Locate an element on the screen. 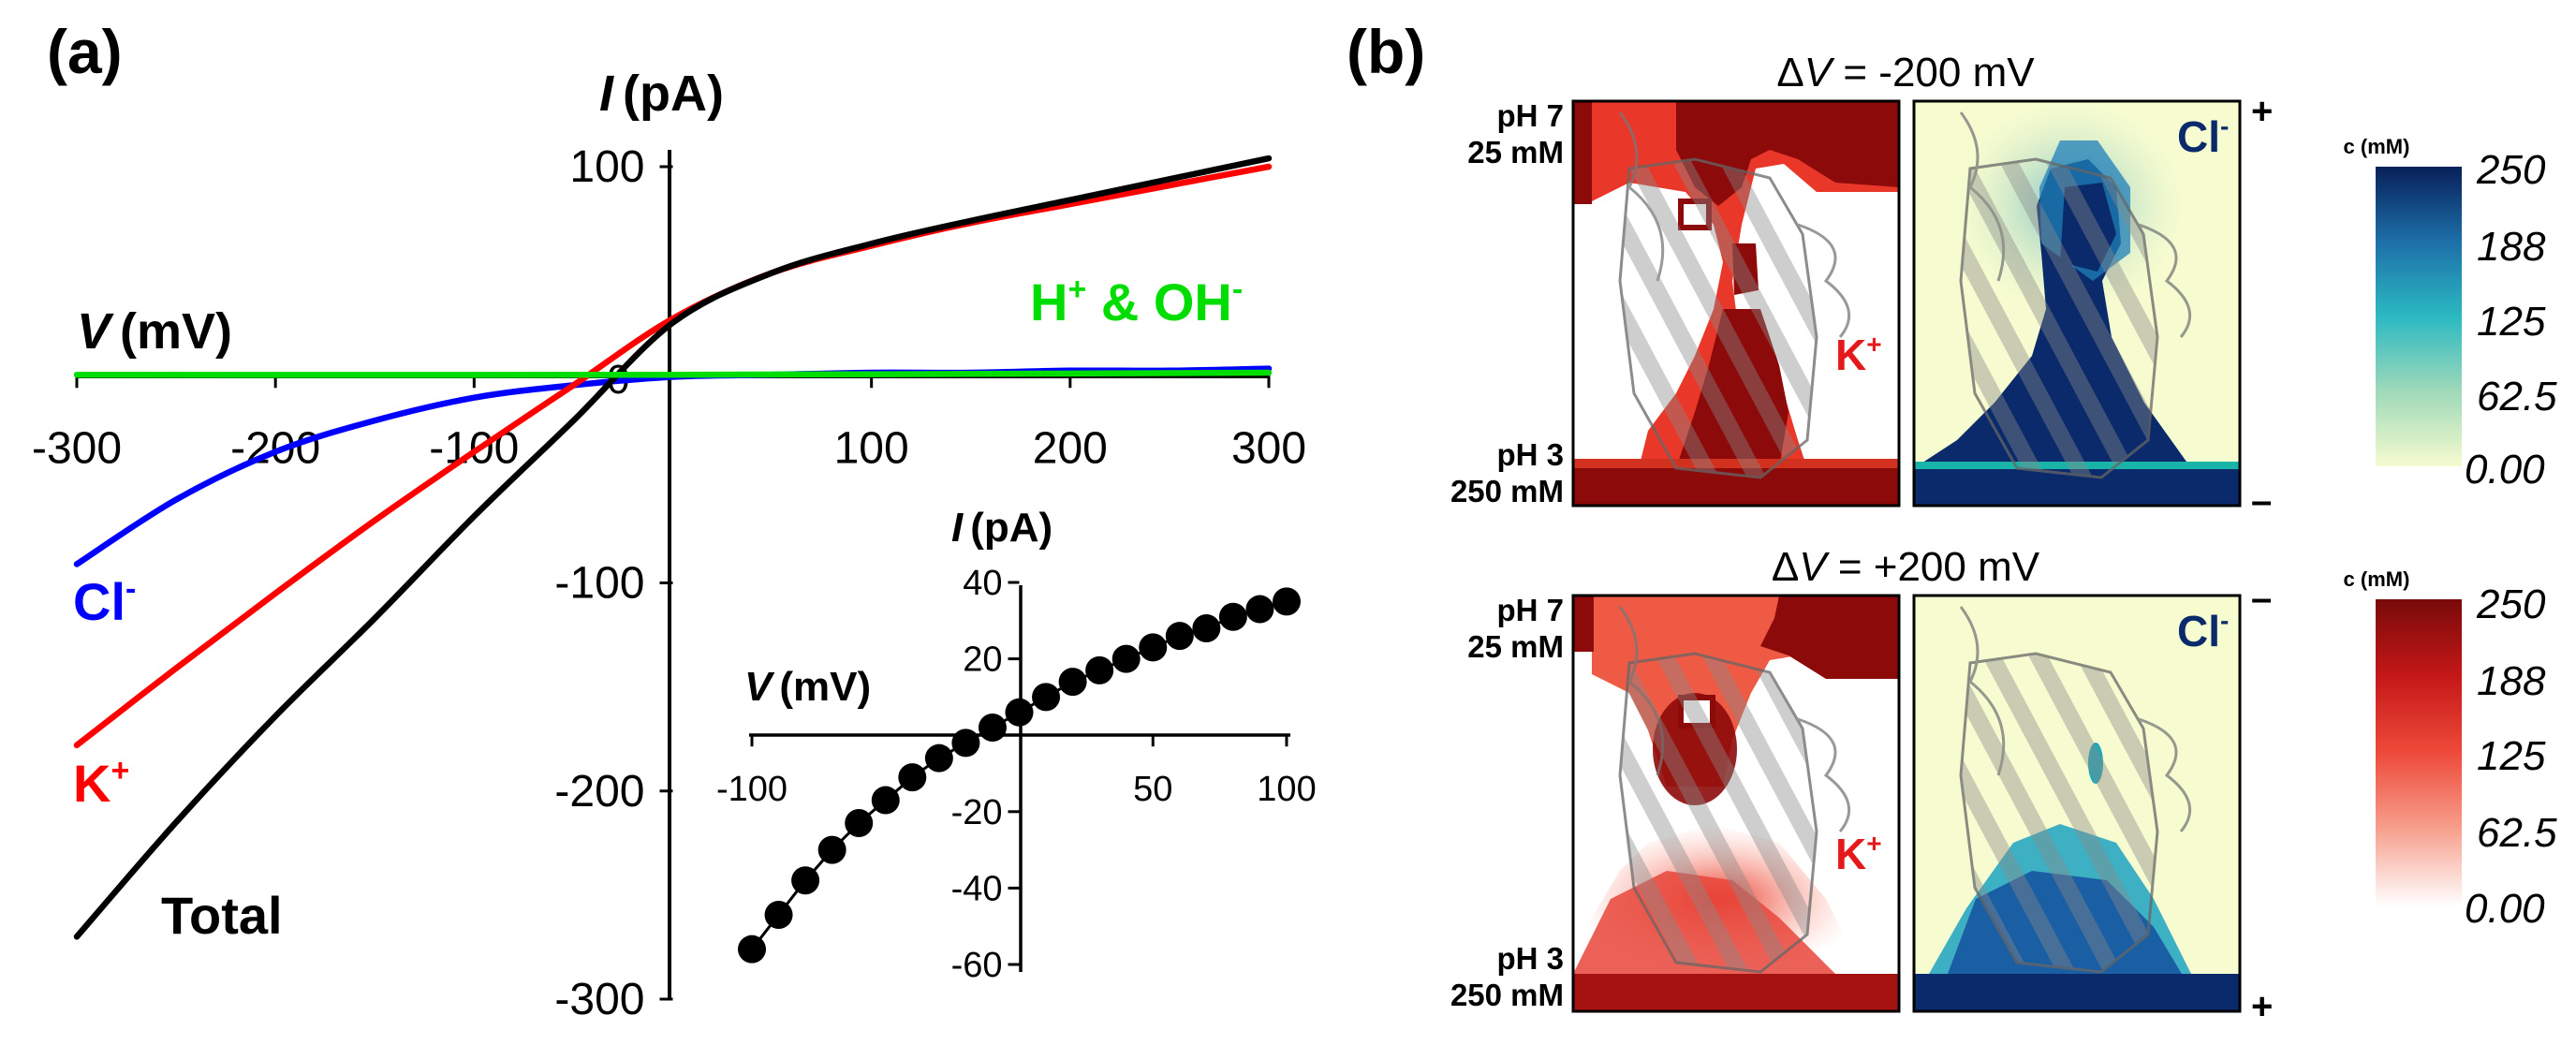  colorbar-blue-tick: 62.5 is located at coordinates (2517, 397).